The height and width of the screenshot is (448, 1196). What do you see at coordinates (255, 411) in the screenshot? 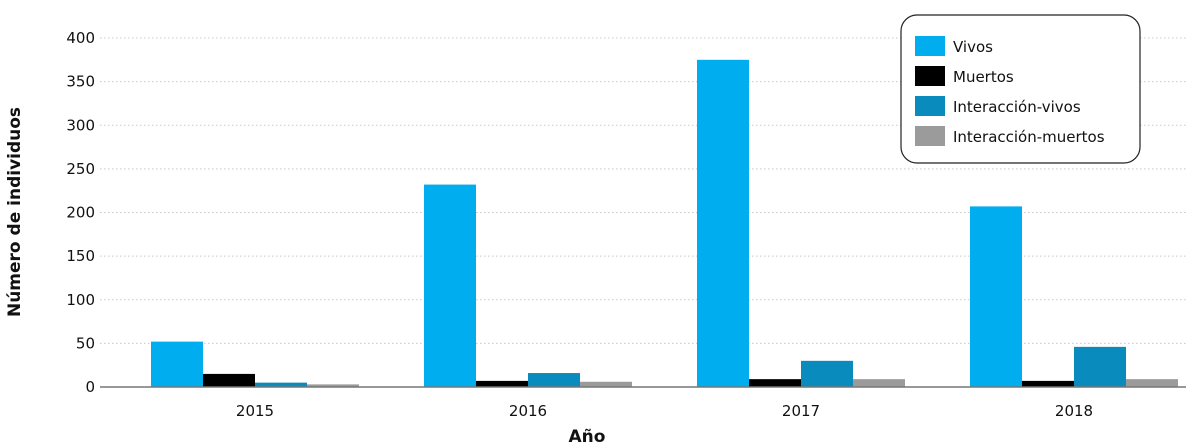
I see `x-tick-label: 2015` at bounding box center [255, 411].